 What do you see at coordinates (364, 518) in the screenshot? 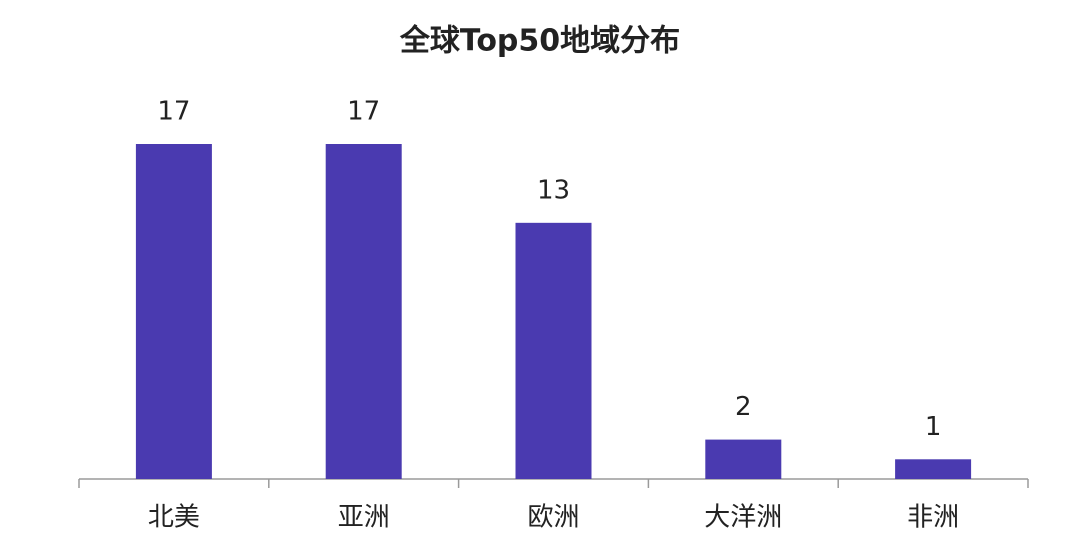
I see `x-tick-label: 亚洲` at bounding box center [364, 518].